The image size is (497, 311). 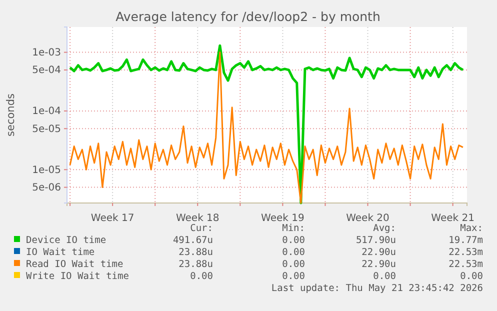 What do you see at coordinates (471, 228) in the screenshot?
I see `text: Max:` at bounding box center [471, 228].